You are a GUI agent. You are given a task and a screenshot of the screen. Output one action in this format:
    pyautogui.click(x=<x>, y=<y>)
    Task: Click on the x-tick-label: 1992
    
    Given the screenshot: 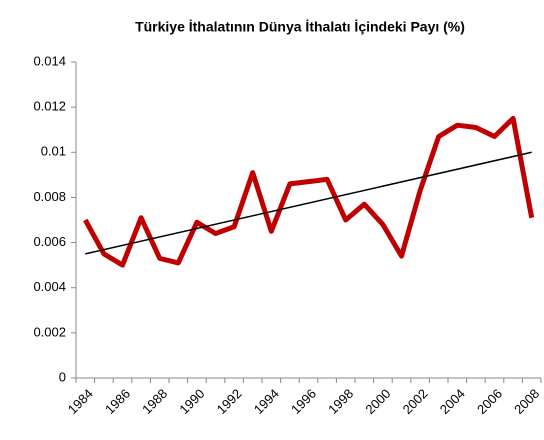 What is the action you would take?
    pyautogui.click(x=229, y=401)
    